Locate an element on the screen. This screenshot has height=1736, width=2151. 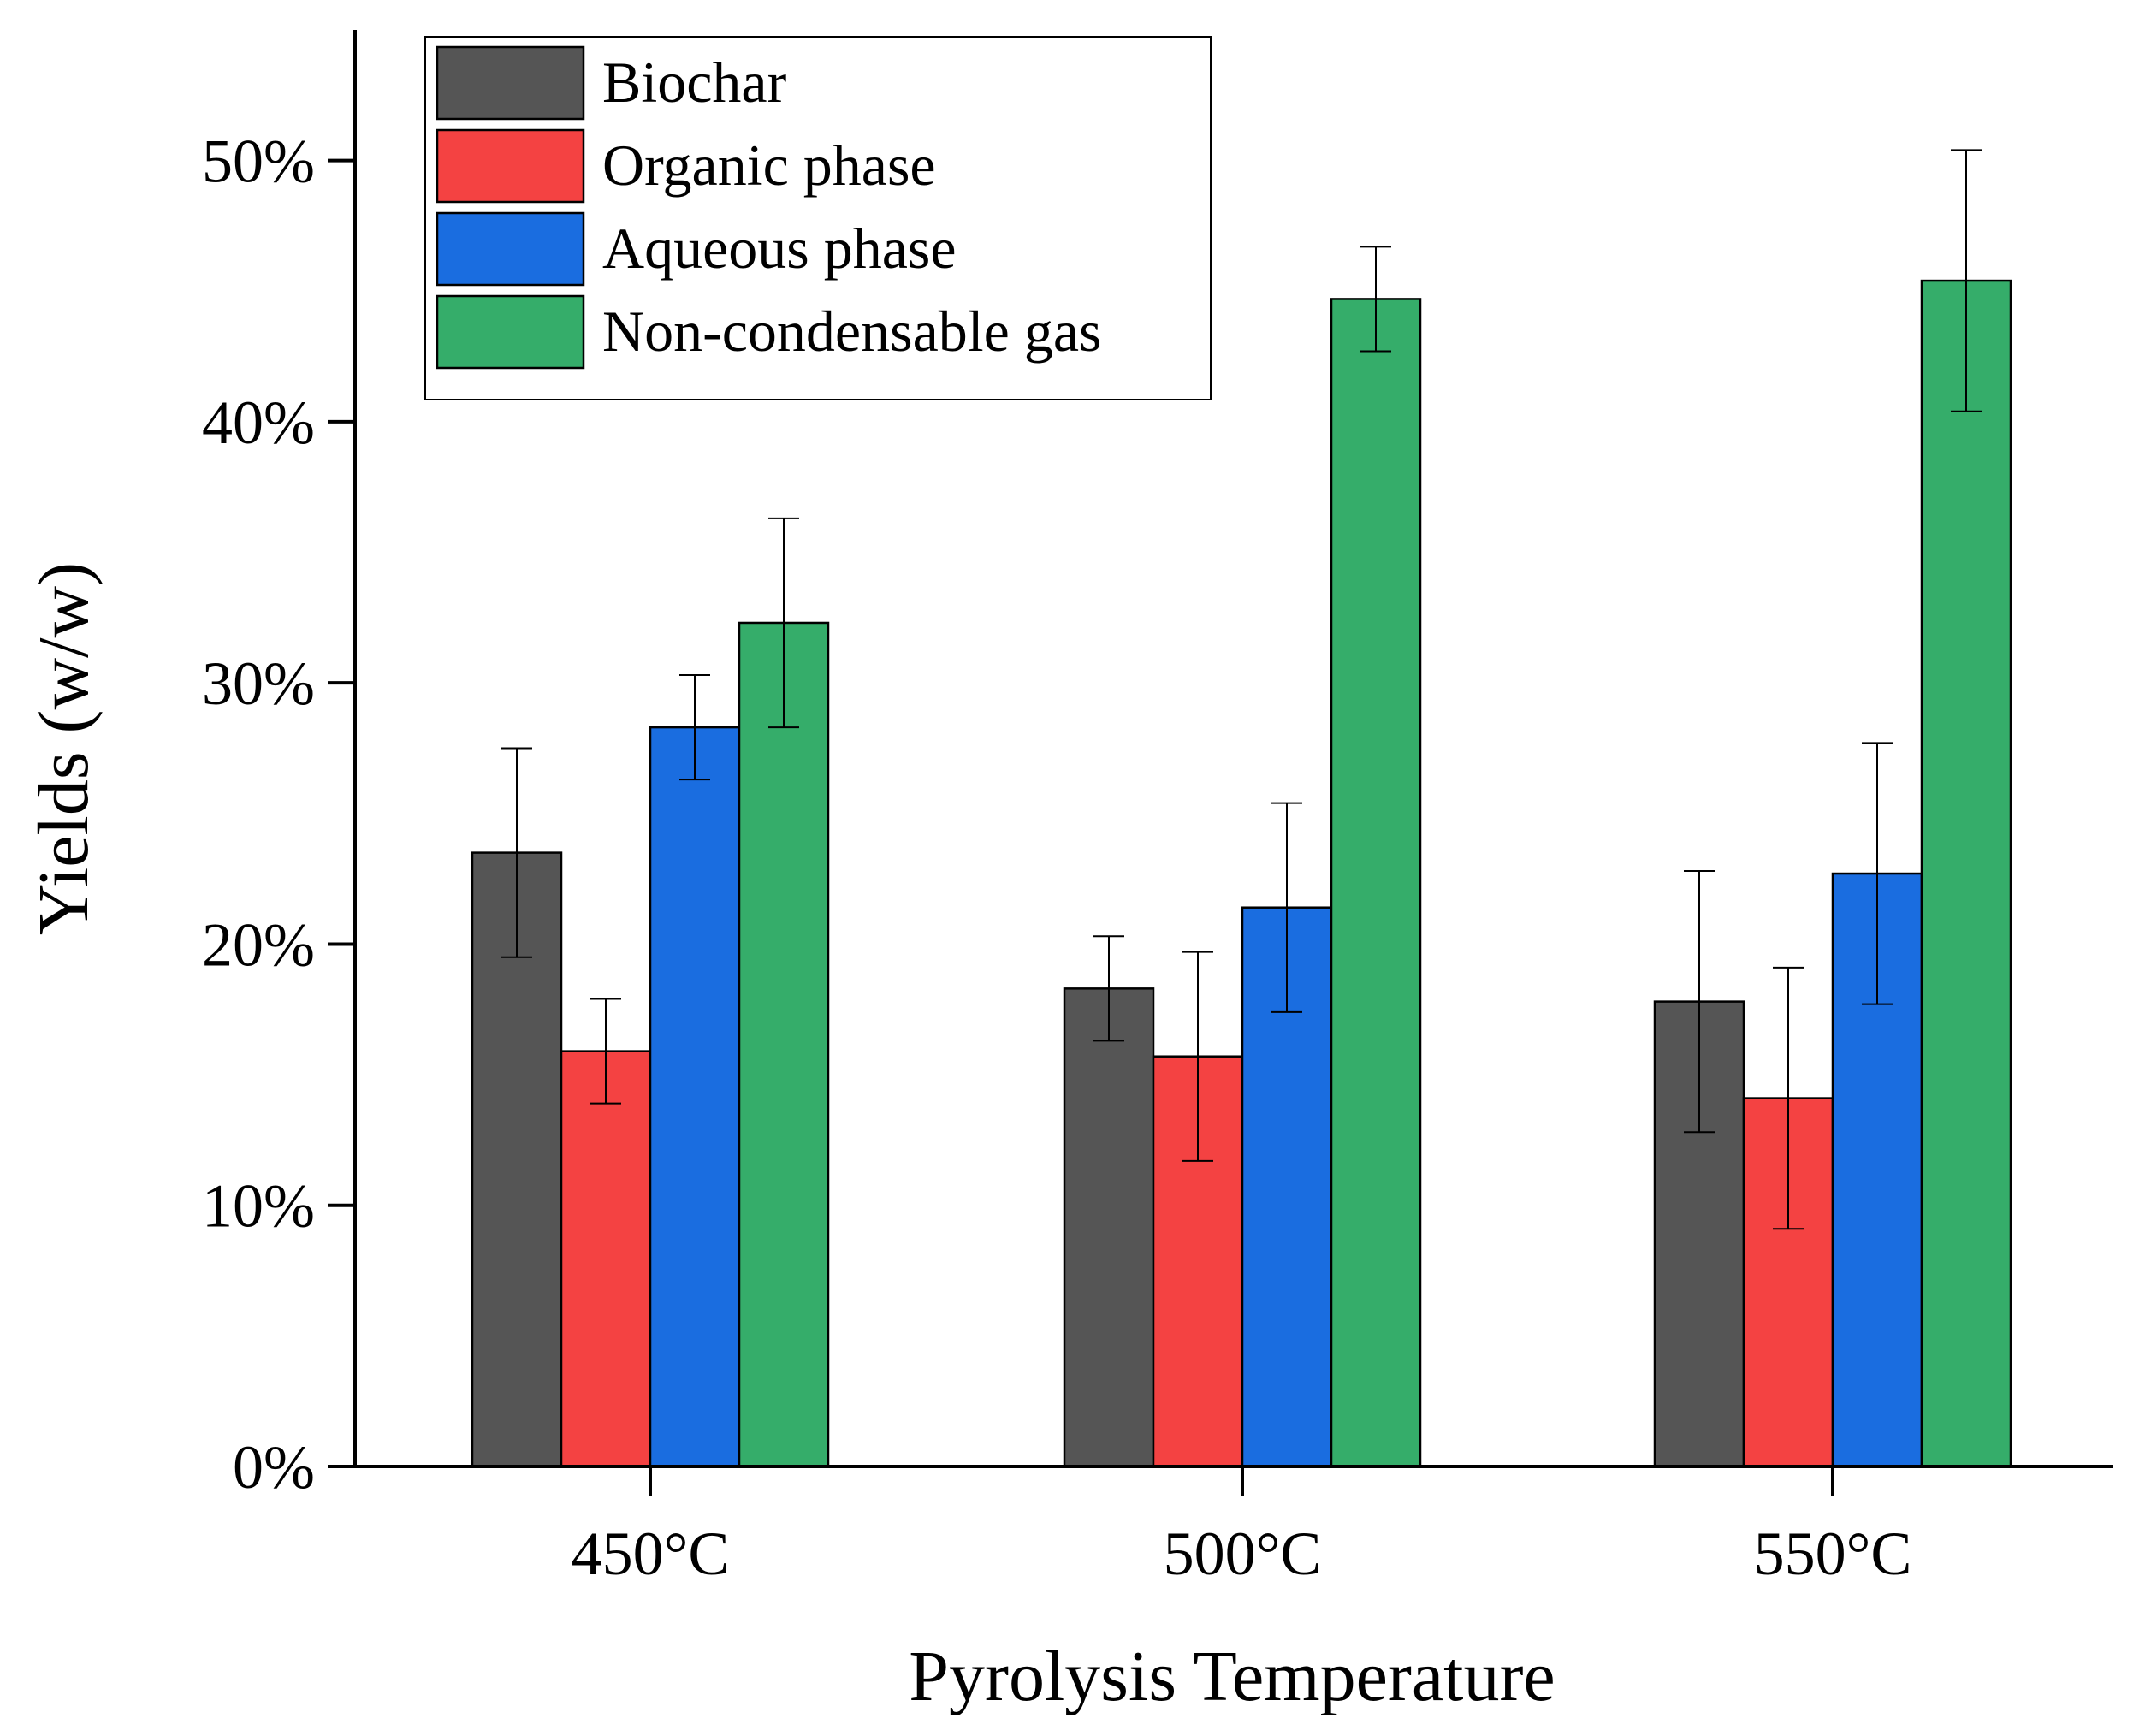
y-tick-label: 0% is located at coordinates (274, 1468).